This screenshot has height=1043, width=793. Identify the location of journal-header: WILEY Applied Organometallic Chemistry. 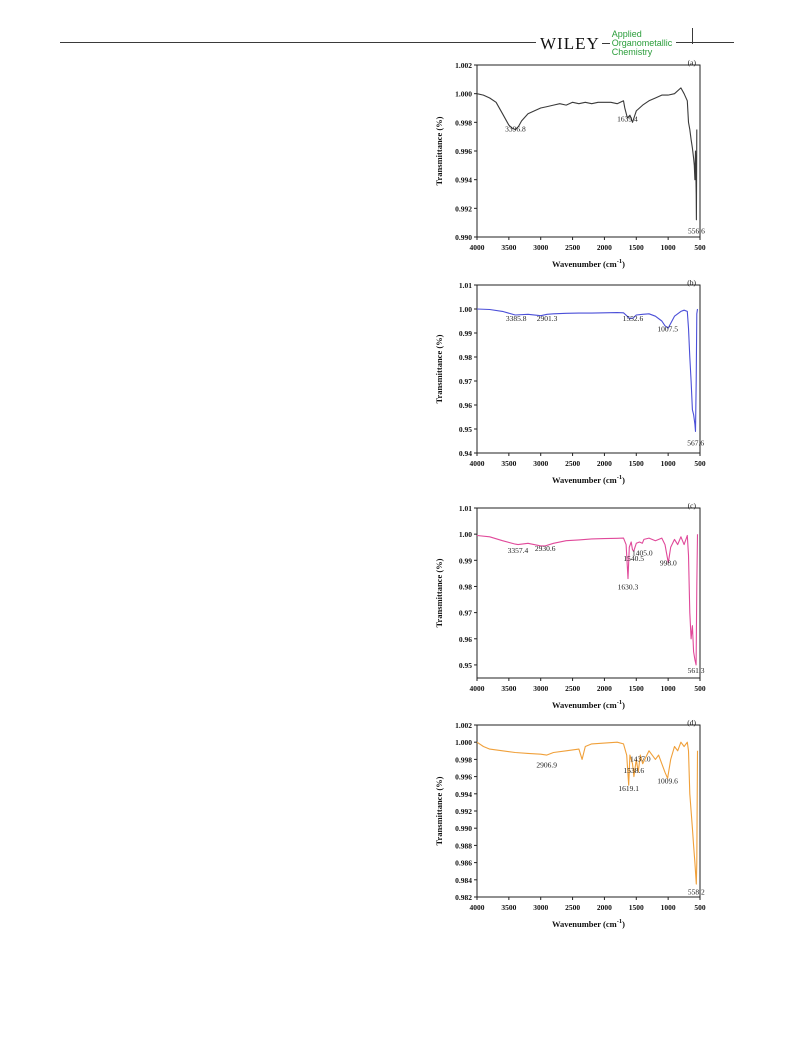
(606, 42).